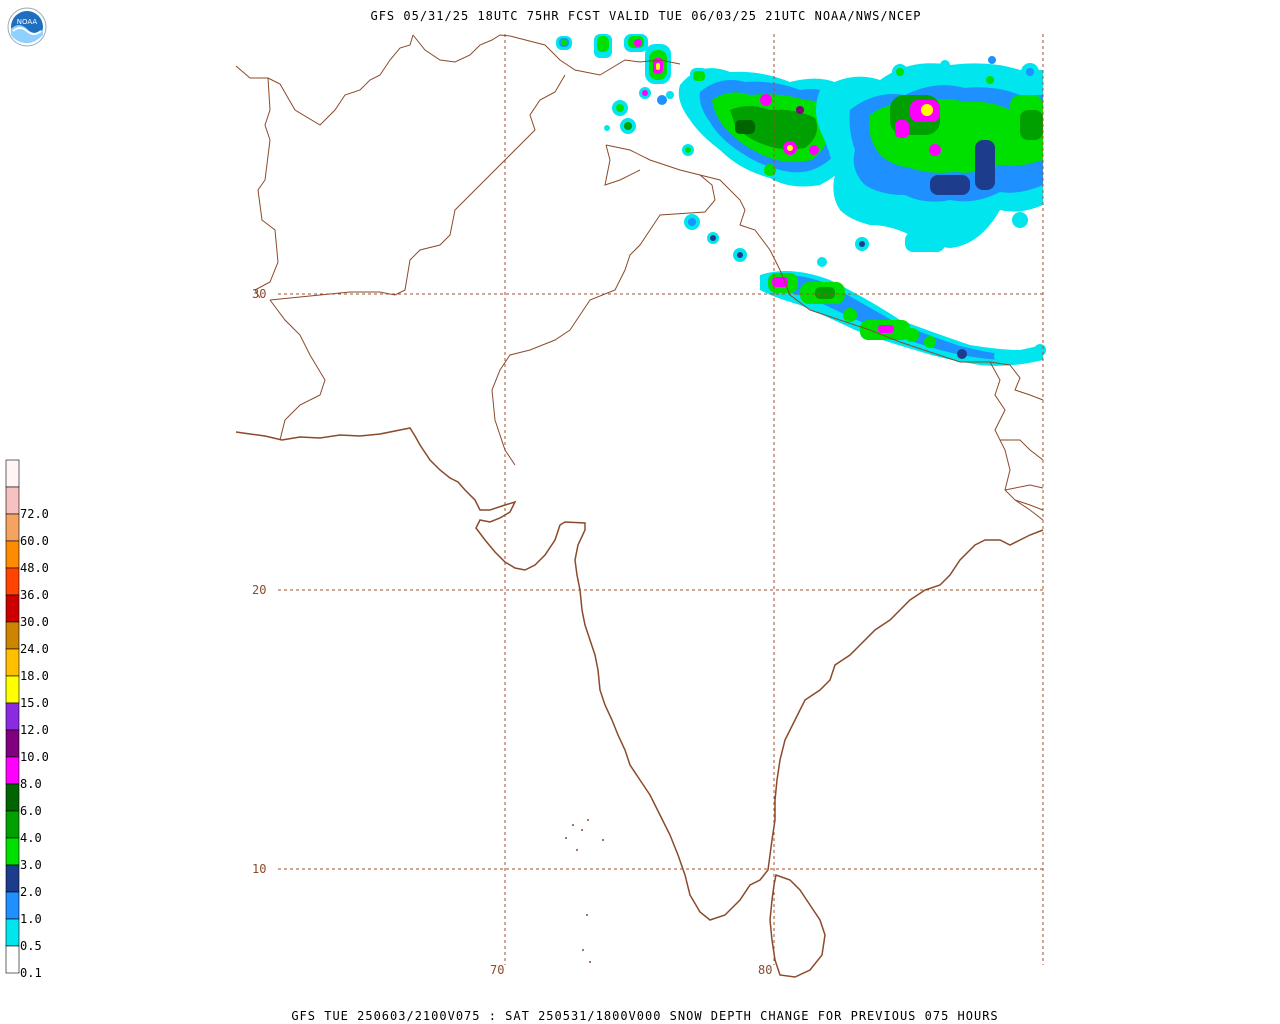  What do you see at coordinates (497, 970) in the screenshot?
I see `lon-label-70: 70` at bounding box center [497, 970].